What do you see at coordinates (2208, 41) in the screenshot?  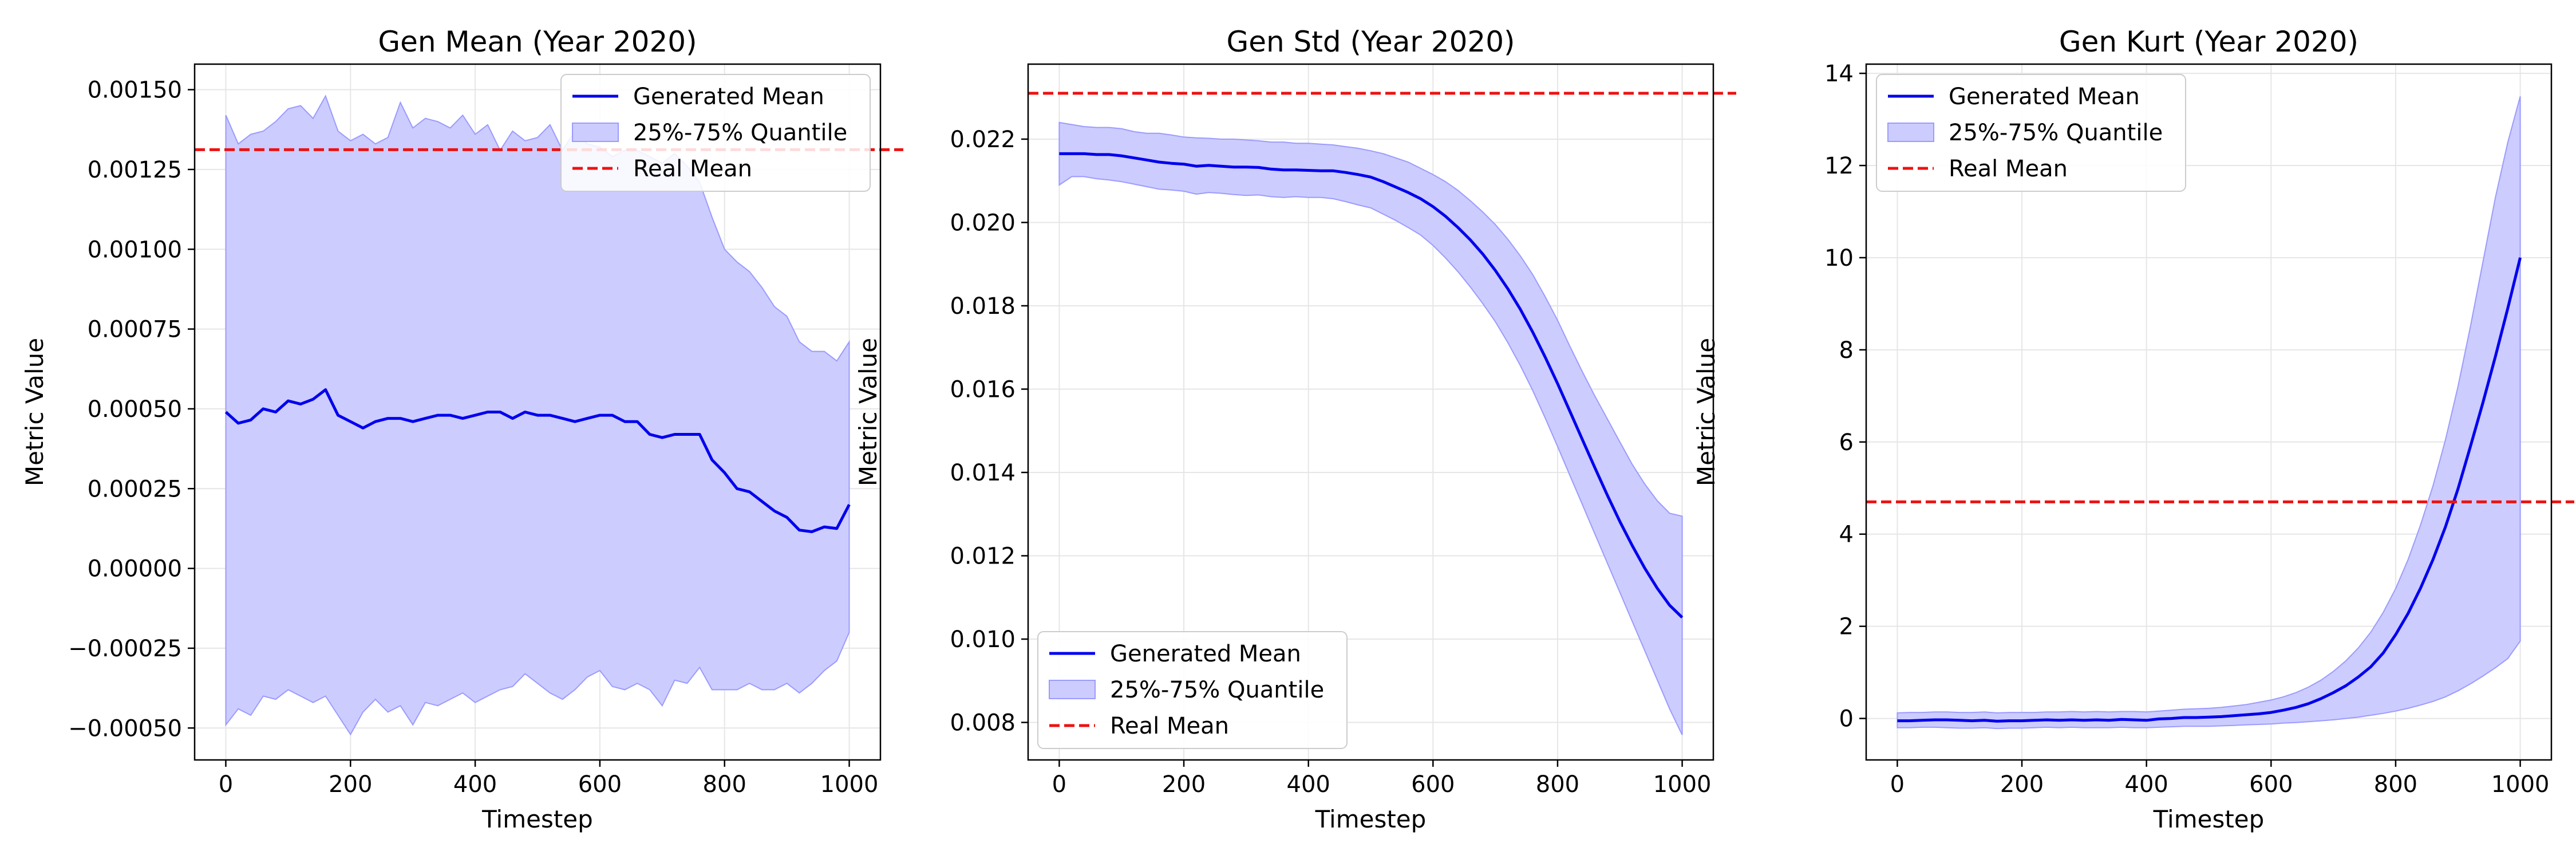 I see `chart-title: Gen Kurt (Year 2020)` at bounding box center [2208, 41].